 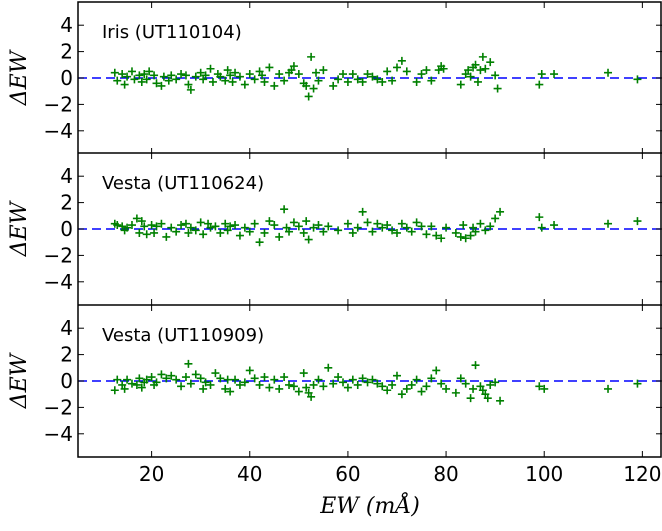 What do you see at coordinates (66, 381) in the screenshot?
I see `y-tick-label: 0` at bounding box center [66, 381].